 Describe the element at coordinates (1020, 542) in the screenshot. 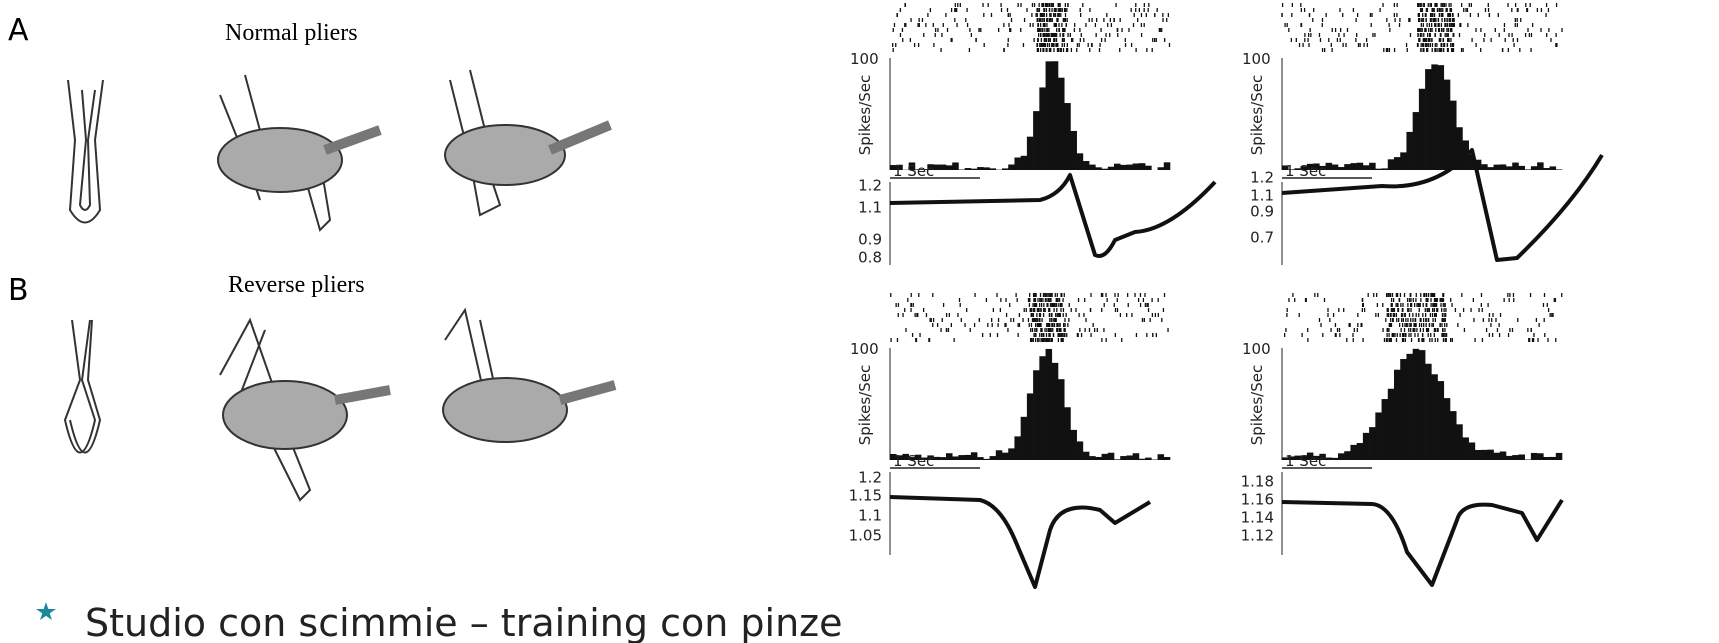

I see `force-curve` at that location.